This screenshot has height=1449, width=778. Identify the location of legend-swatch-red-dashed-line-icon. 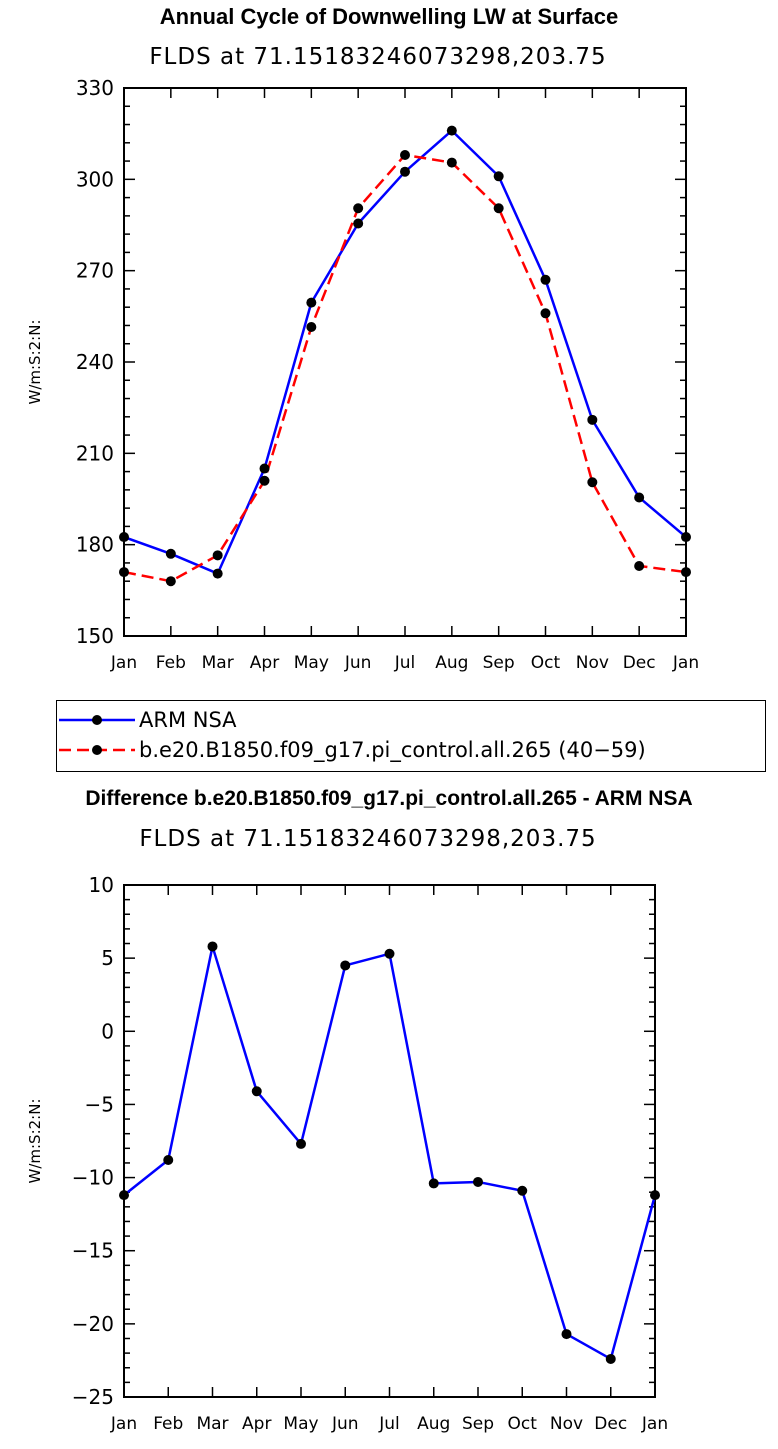
(97, 750).